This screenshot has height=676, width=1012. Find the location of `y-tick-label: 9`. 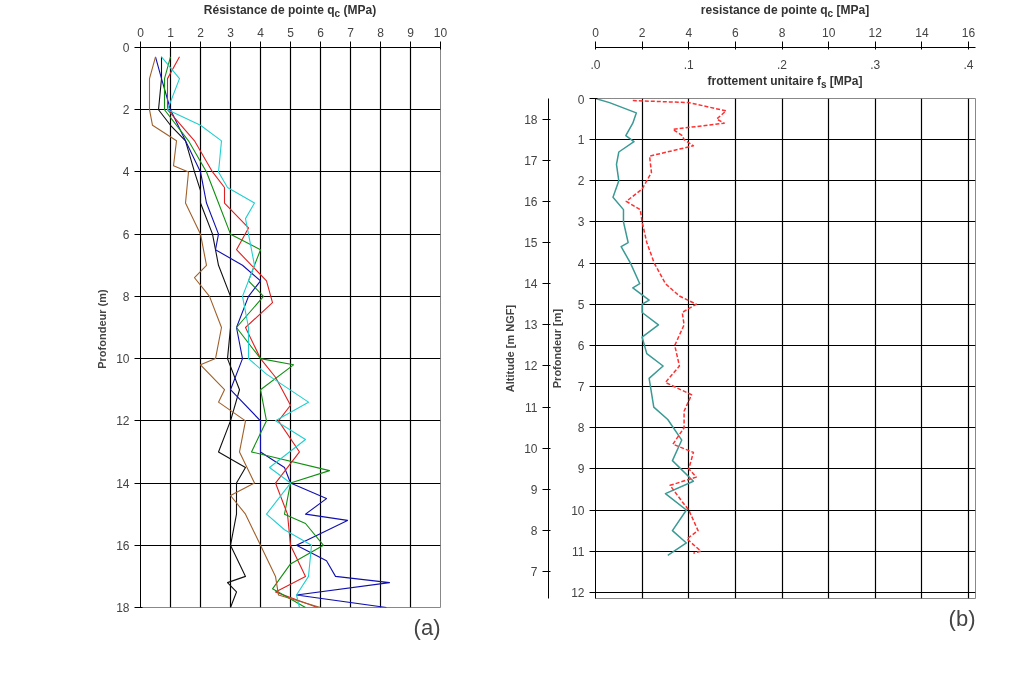

y-tick-label: 9 is located at coordinates (581, 469).